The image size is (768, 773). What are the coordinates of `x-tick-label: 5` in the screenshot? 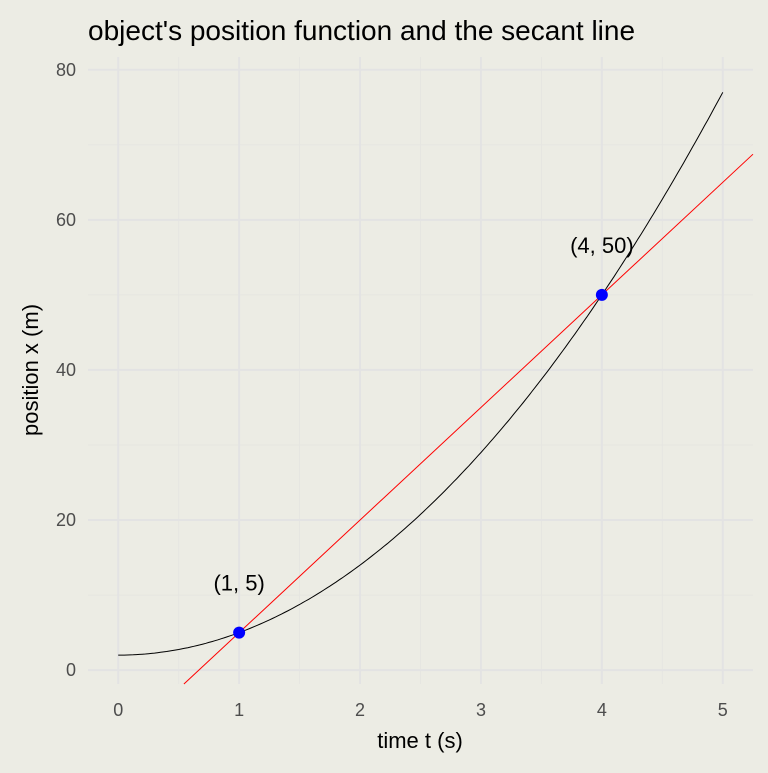 It's located at (723, 710).